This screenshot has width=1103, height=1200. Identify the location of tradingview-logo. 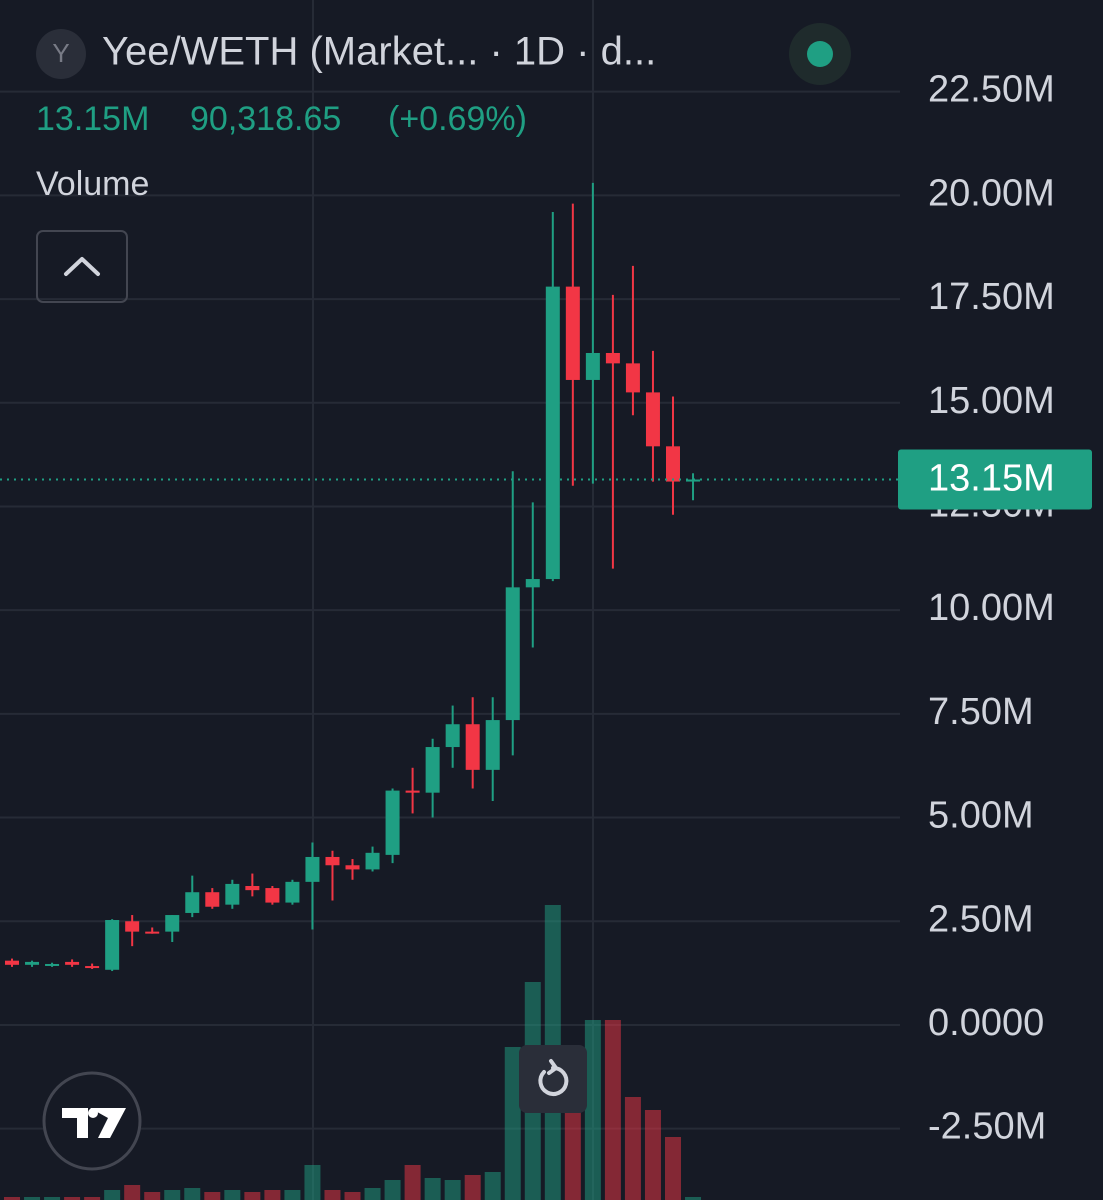
(92, 1121).